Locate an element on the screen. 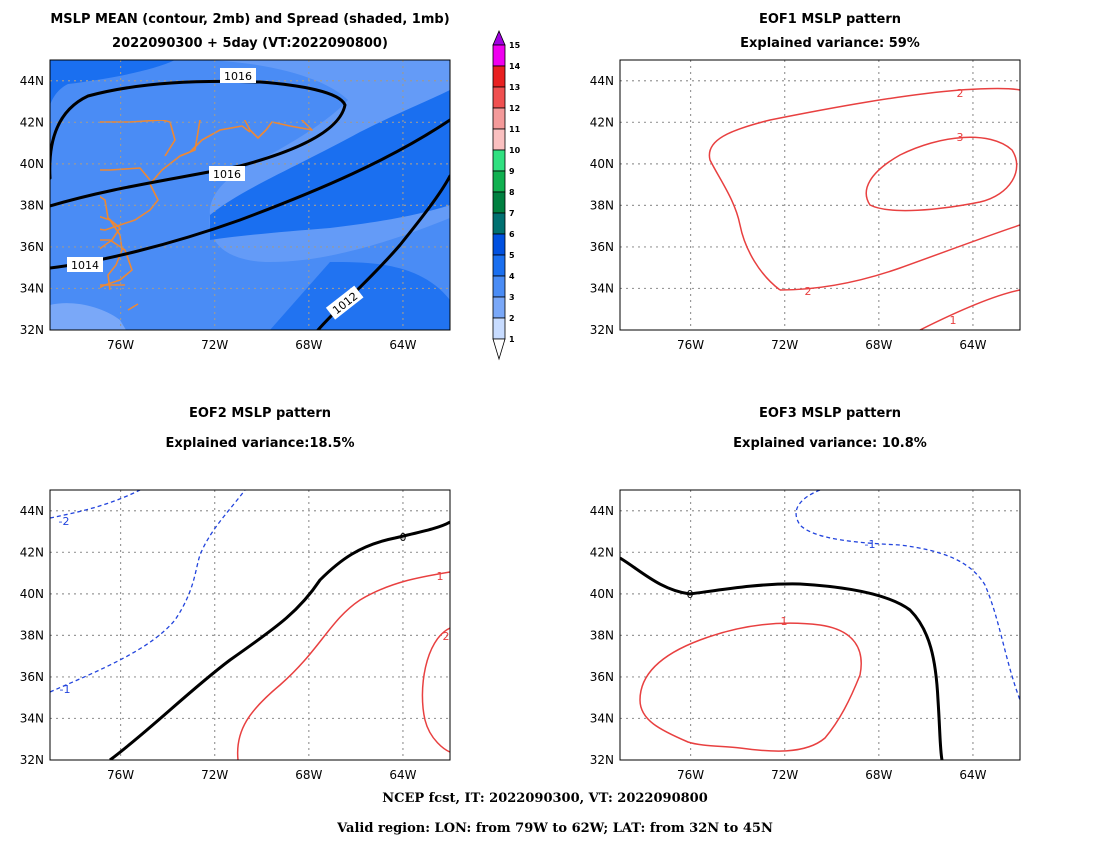 The width and height of the screenshot is (1100, 850). panel2-contours is located at coordinates (864, 208).